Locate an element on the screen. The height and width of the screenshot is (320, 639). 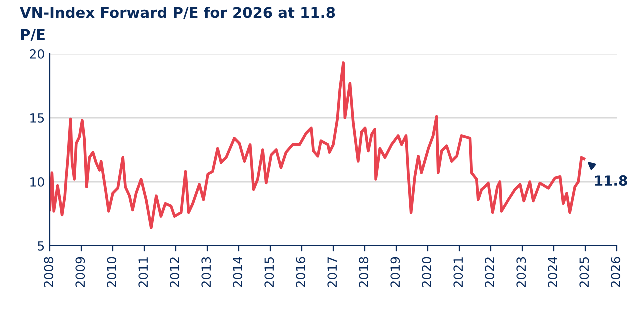
x-tick-label: 2021 is located at coordinates (459, 273).